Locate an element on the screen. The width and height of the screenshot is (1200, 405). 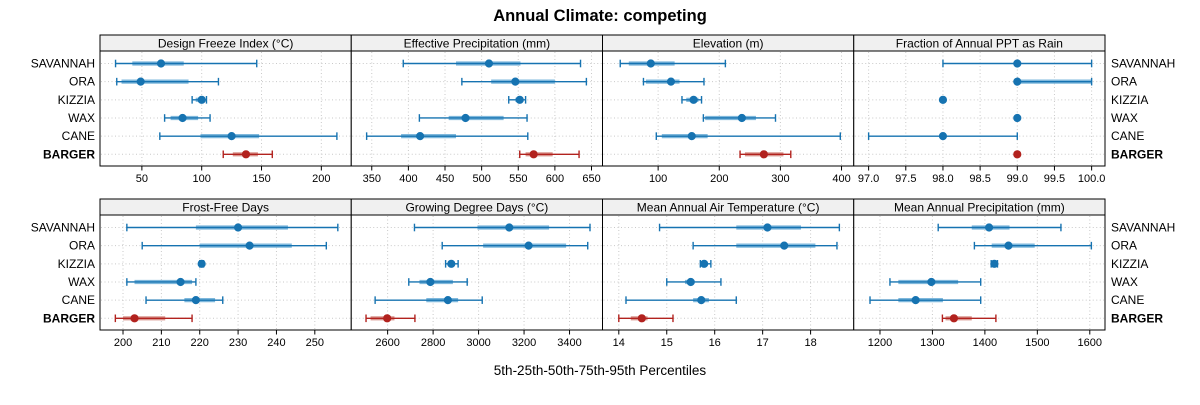
strip-title: Fraction of Annual PPT as Rain is located at coordinates (979, 44).